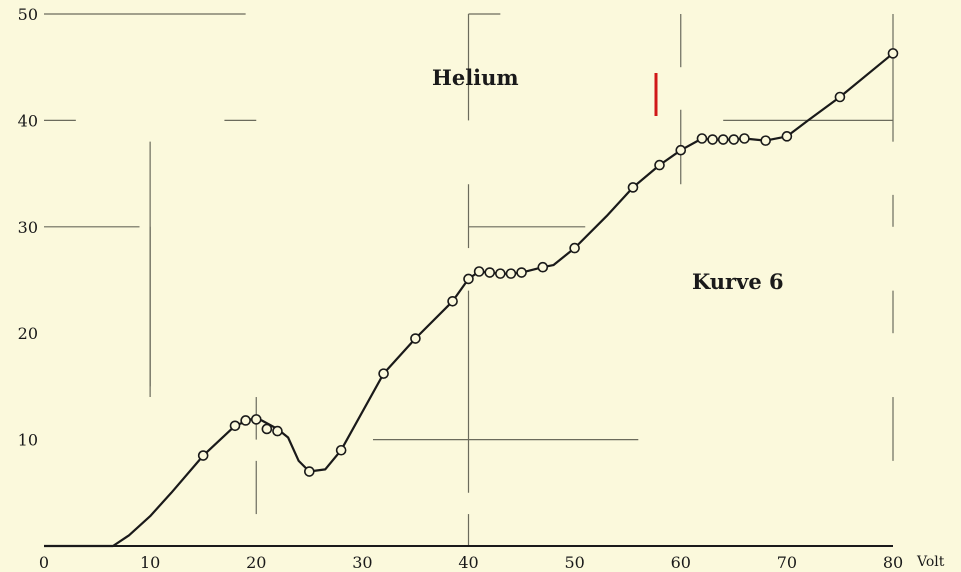  What do you see at coordinates (28, 120) in the screenshot?
I see `y-tick-label-3: 40` at bounding box center [28, 120].